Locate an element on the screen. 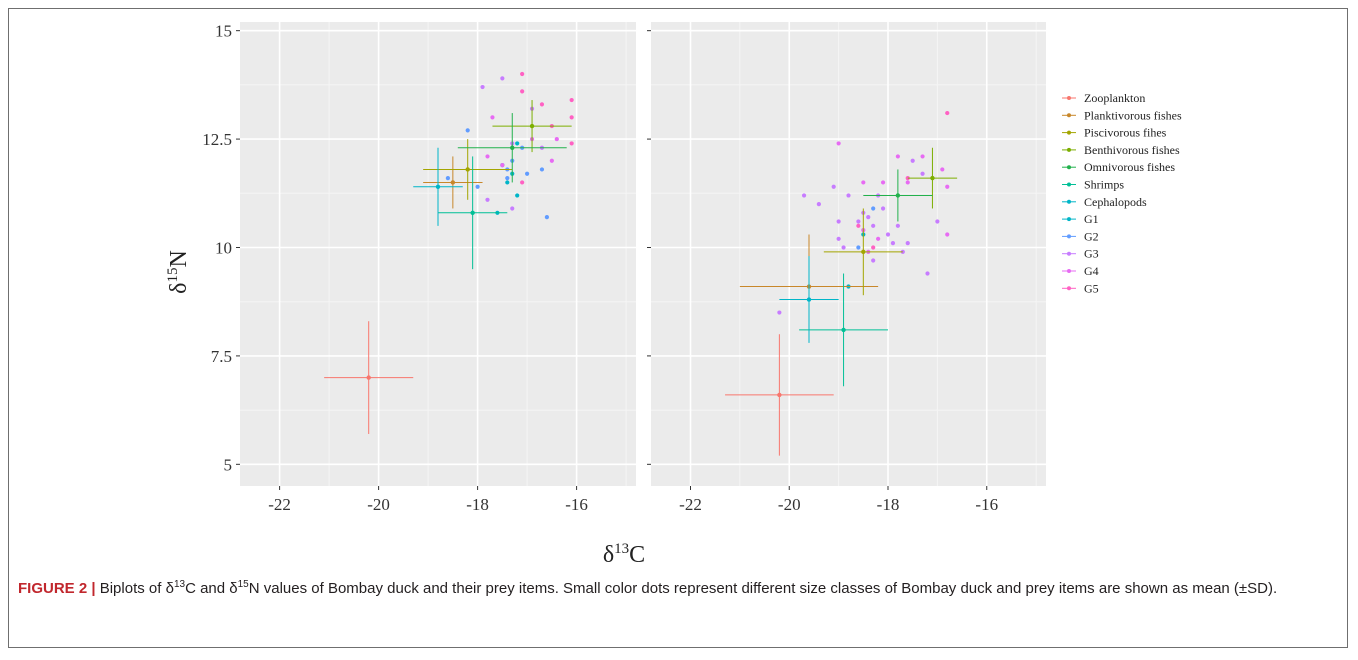 The width and height of the screenshot is (1358, 660). x-axis-title: δ13C is located at coordinates (624, 554).